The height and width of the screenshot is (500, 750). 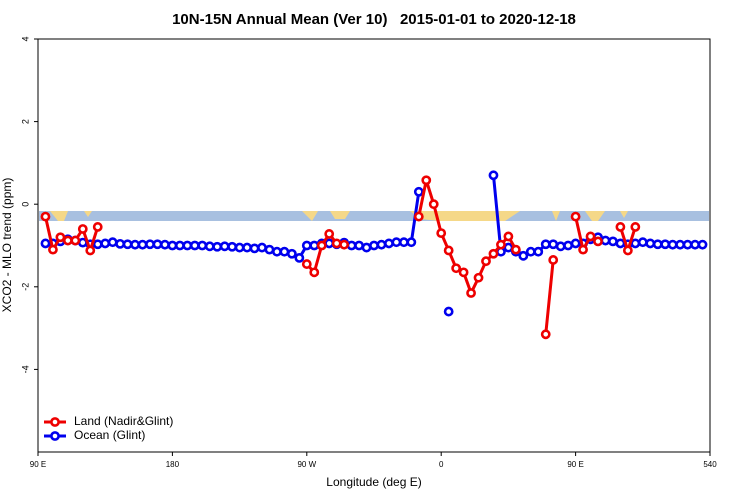 What do you see at coordinates (25, 369) in the screenshot?
I see `y-tick-label: -4` at bounding box center [25, 369].